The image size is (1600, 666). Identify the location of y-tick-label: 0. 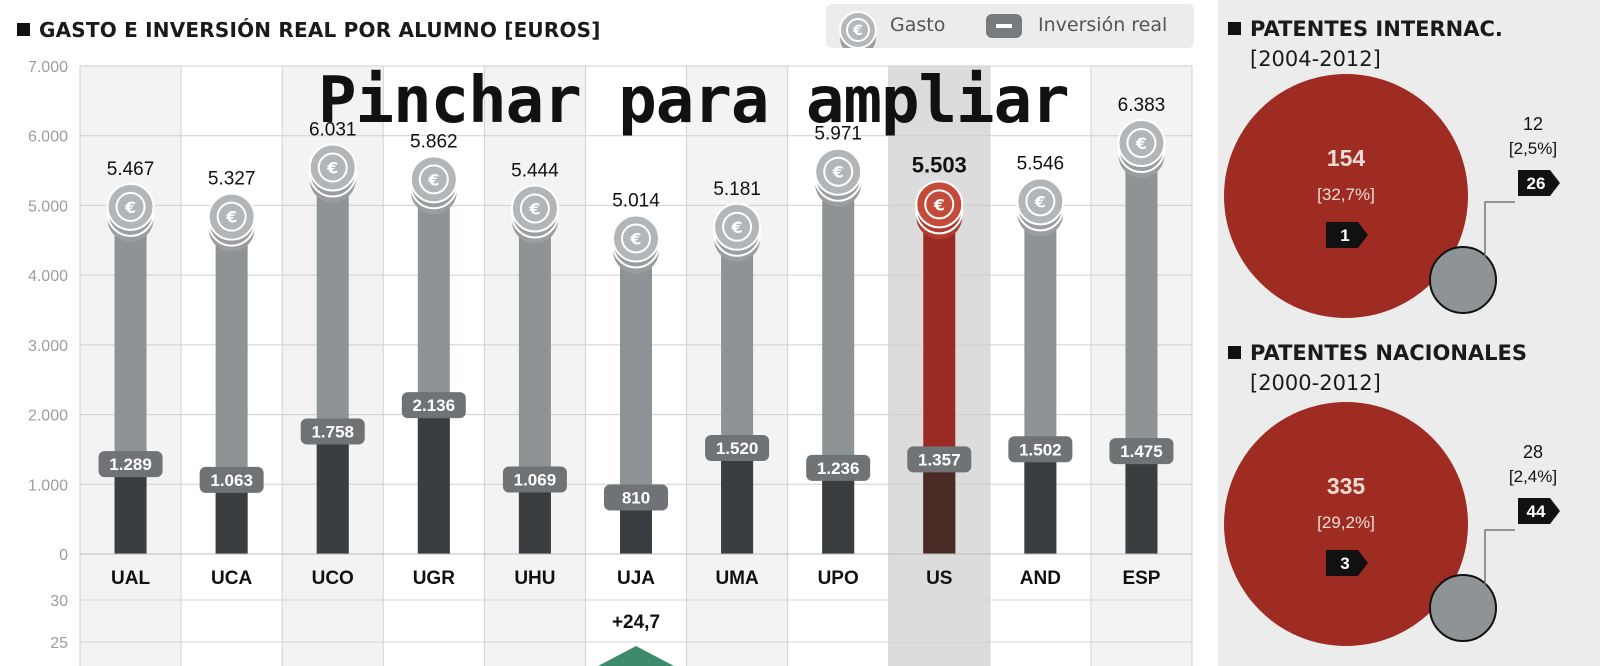
(63, 555).